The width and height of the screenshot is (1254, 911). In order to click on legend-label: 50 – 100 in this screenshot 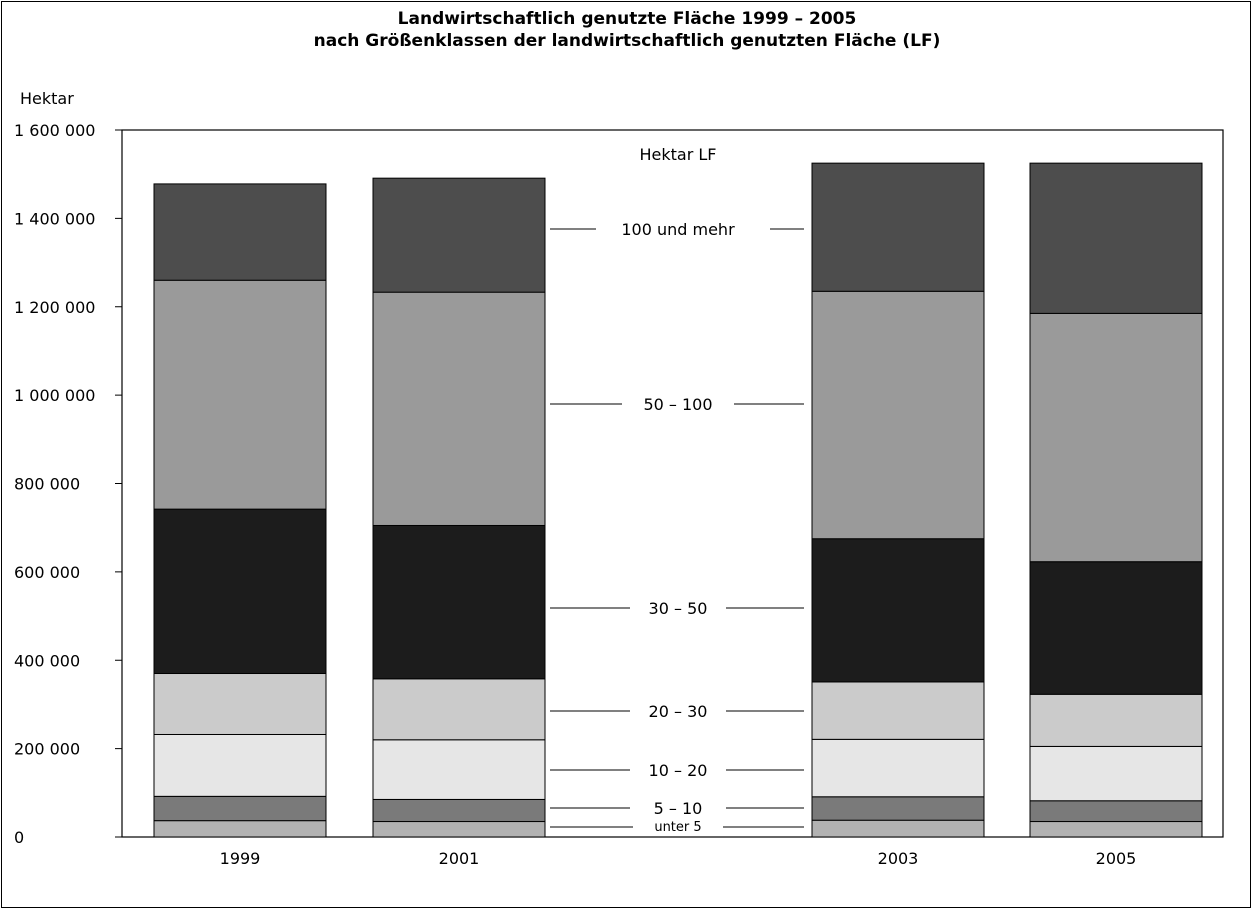, I will do `click(677, 404)`.